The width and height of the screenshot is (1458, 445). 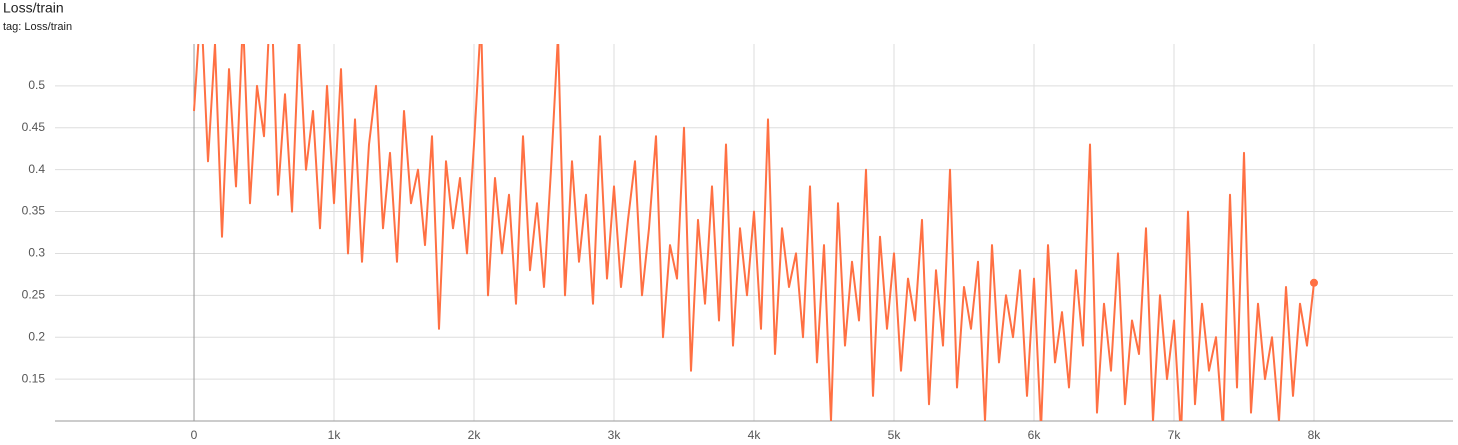 I want to click on x-tick-label: 2k, so click(x=475, y=435).